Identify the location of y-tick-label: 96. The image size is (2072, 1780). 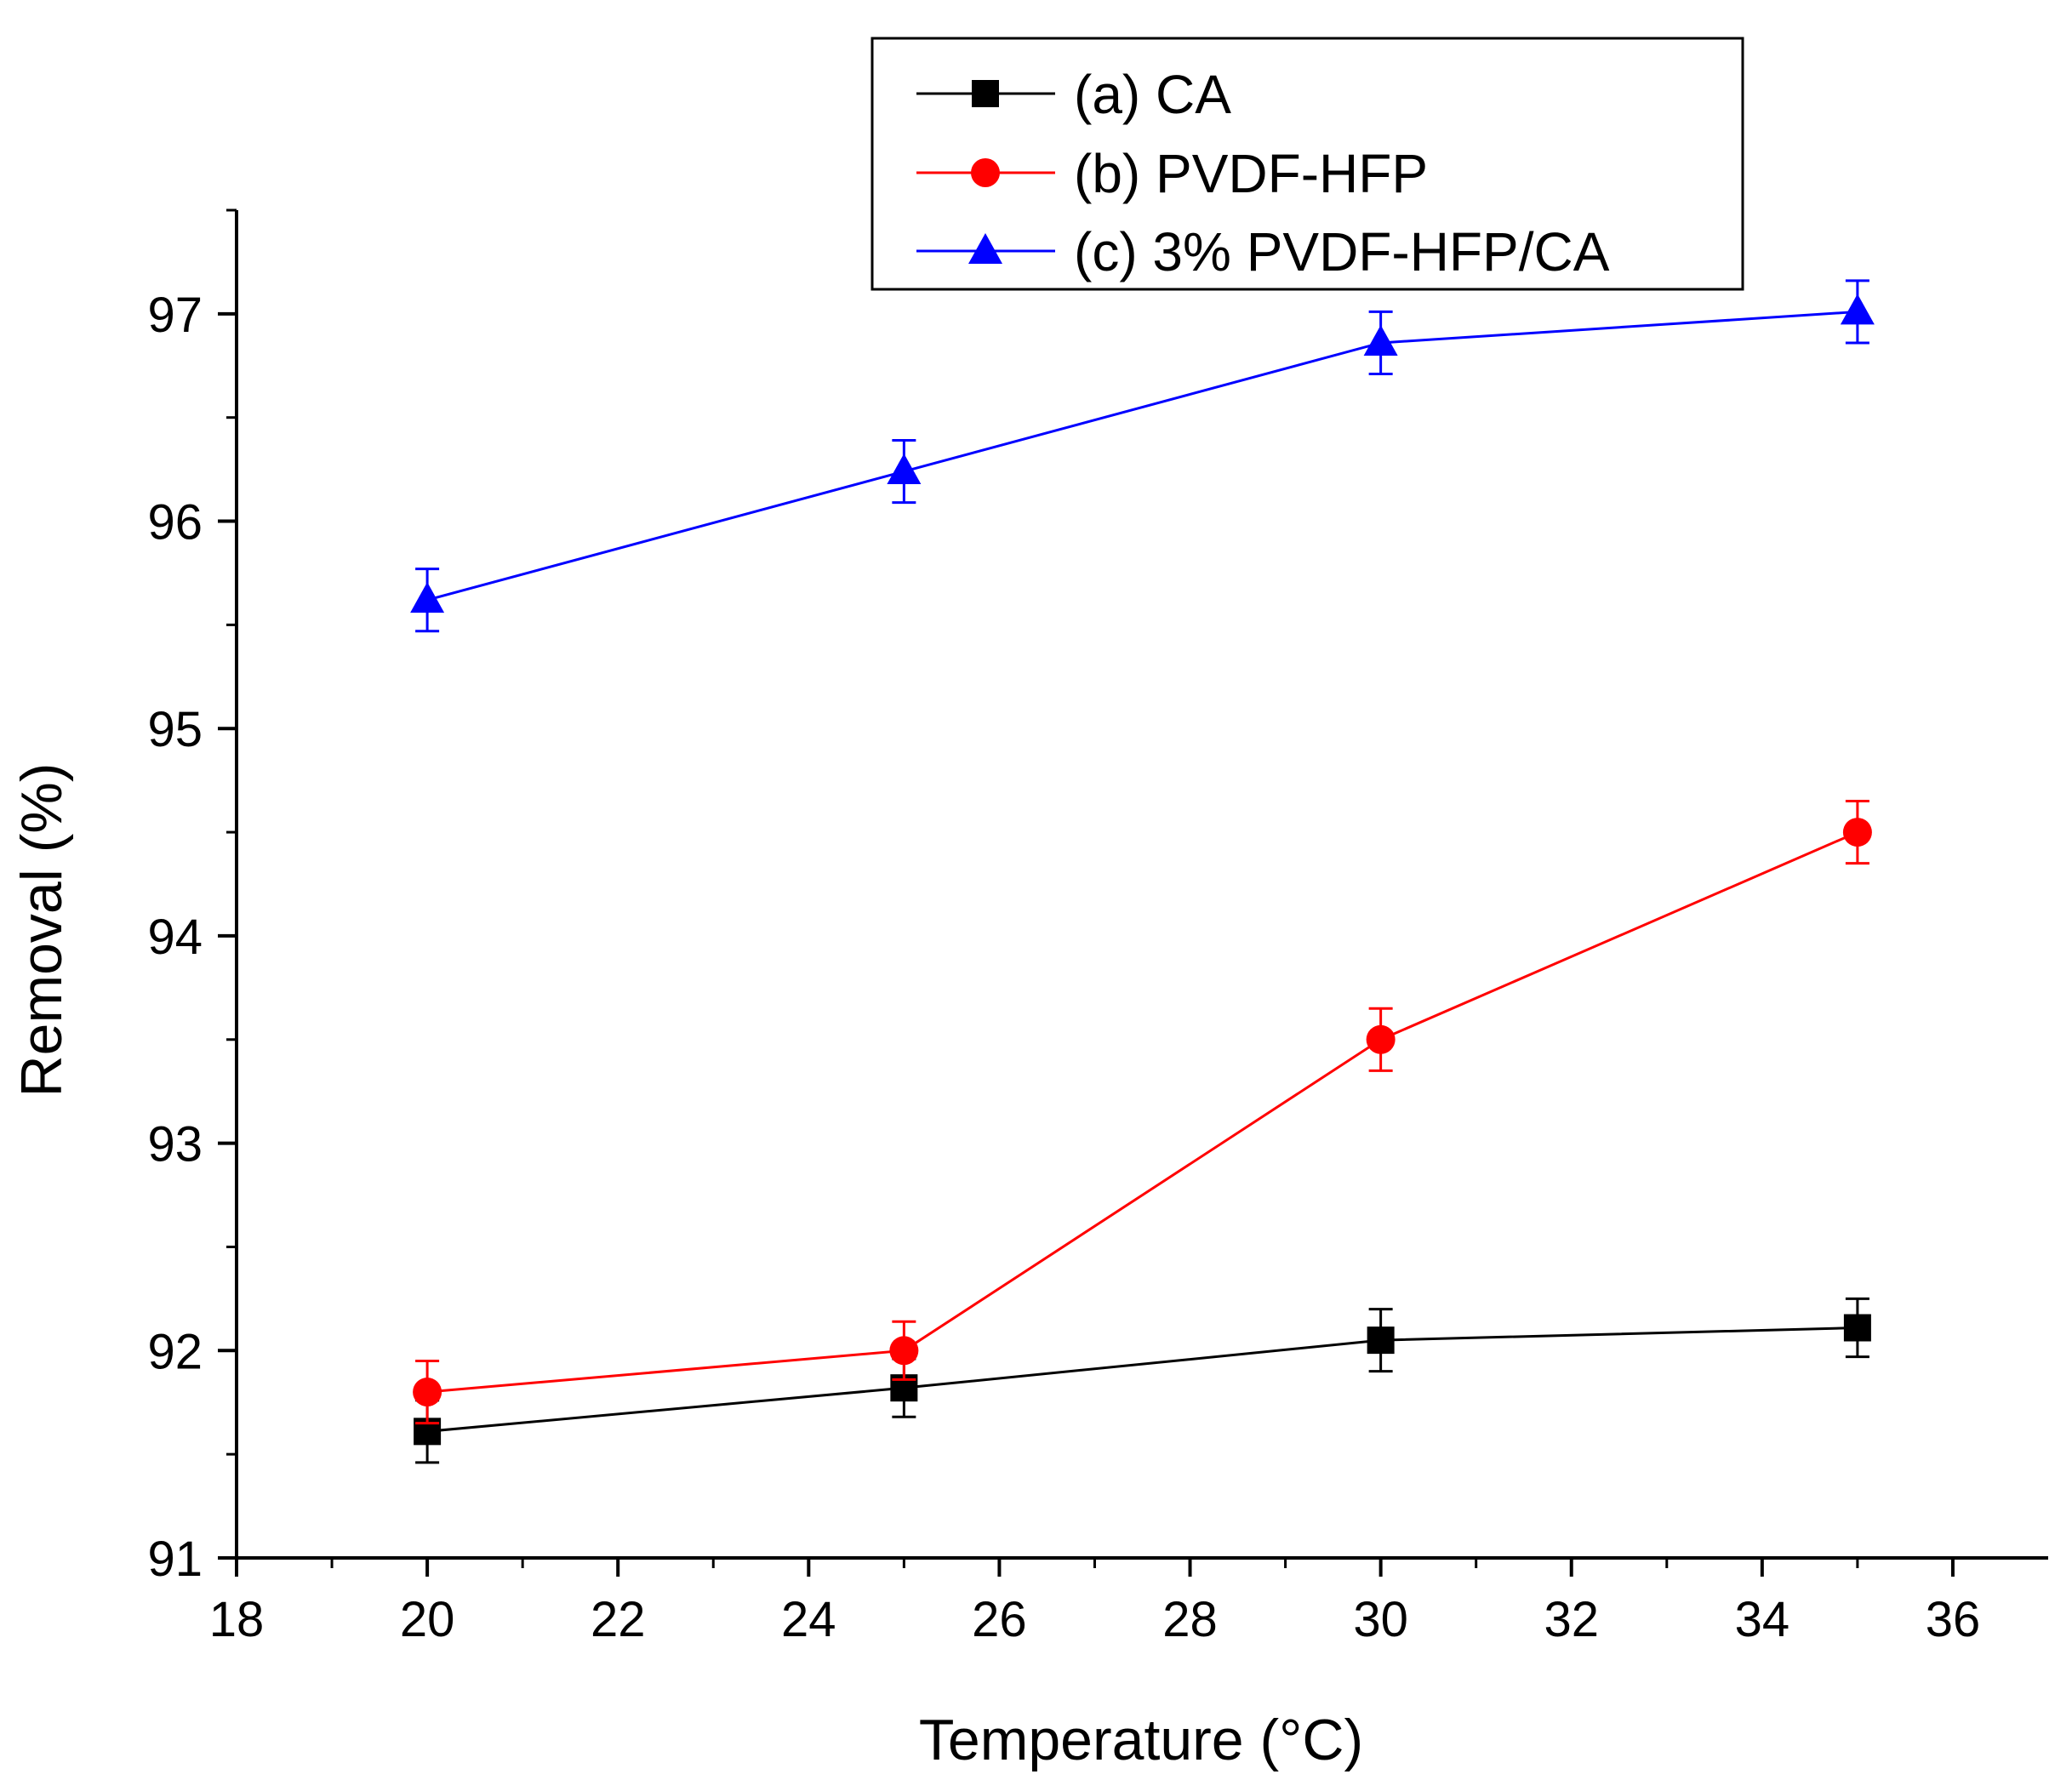
(175, 523).